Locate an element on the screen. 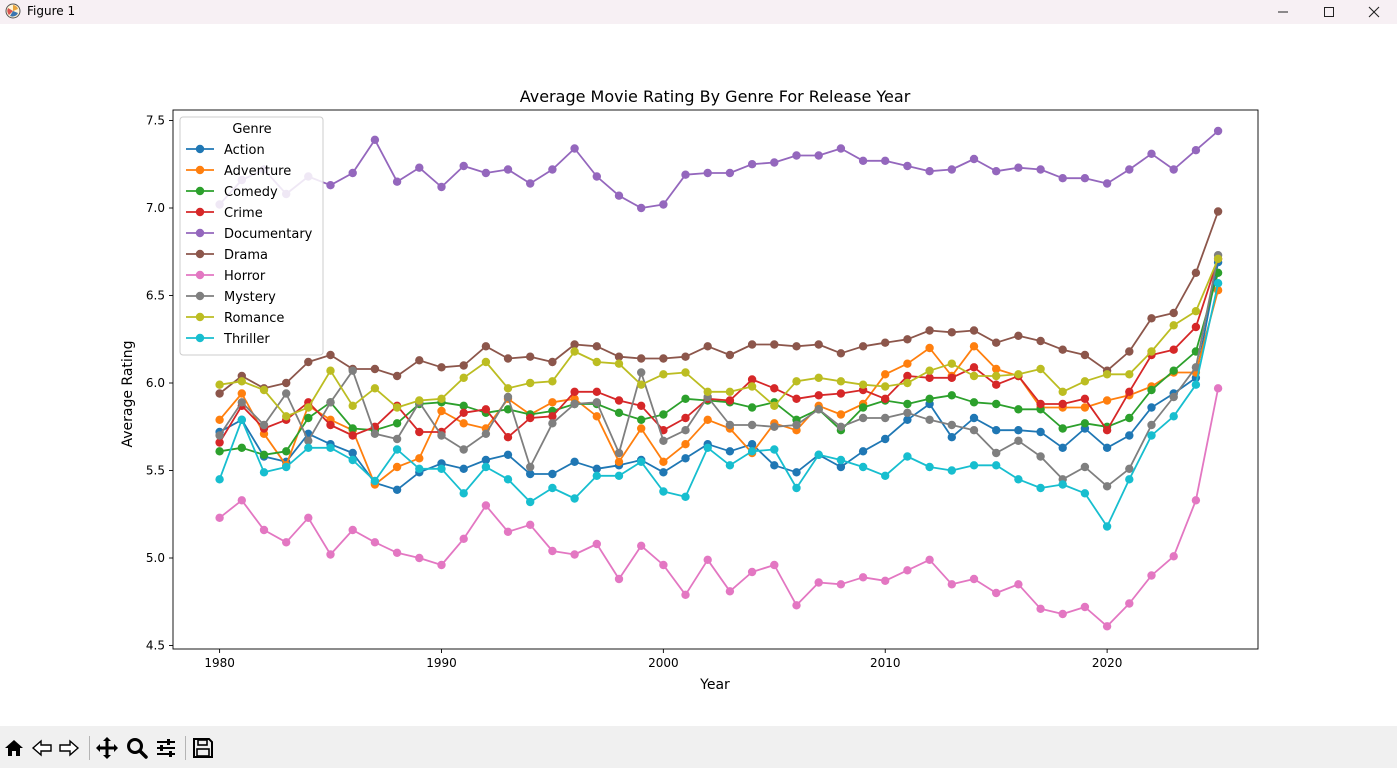  home-icon is located at coordinates (14, 748).